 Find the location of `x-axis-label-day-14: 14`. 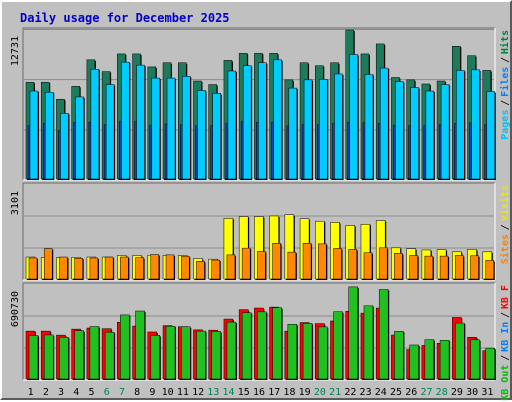

x-axis-label-day-14: 14 is located at coordinates (229, 392).